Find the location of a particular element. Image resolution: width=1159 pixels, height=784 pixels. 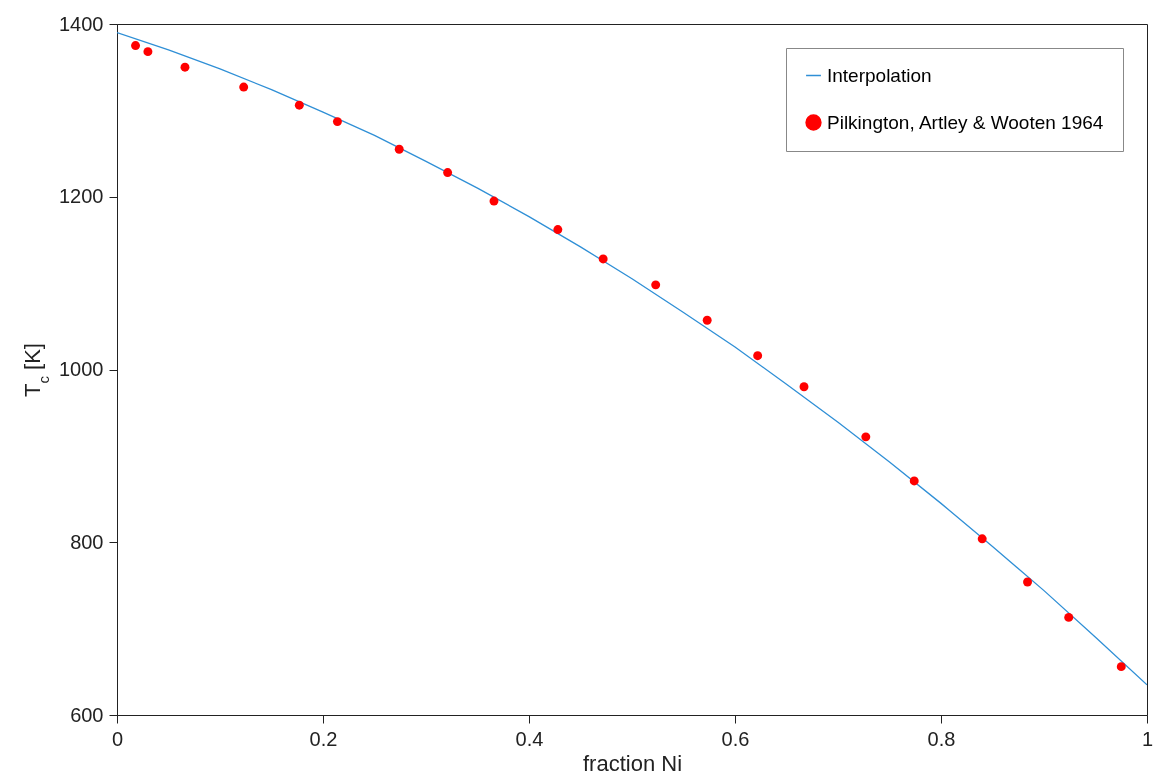

x-tick-label: 0 is located at coordinates (117, 738).